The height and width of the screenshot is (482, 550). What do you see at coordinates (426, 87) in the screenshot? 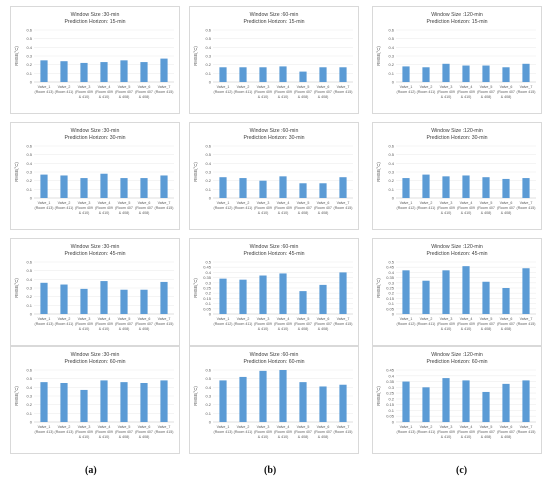
I see `x-tick-label: Valve_2` at bounding box center [426, 87].